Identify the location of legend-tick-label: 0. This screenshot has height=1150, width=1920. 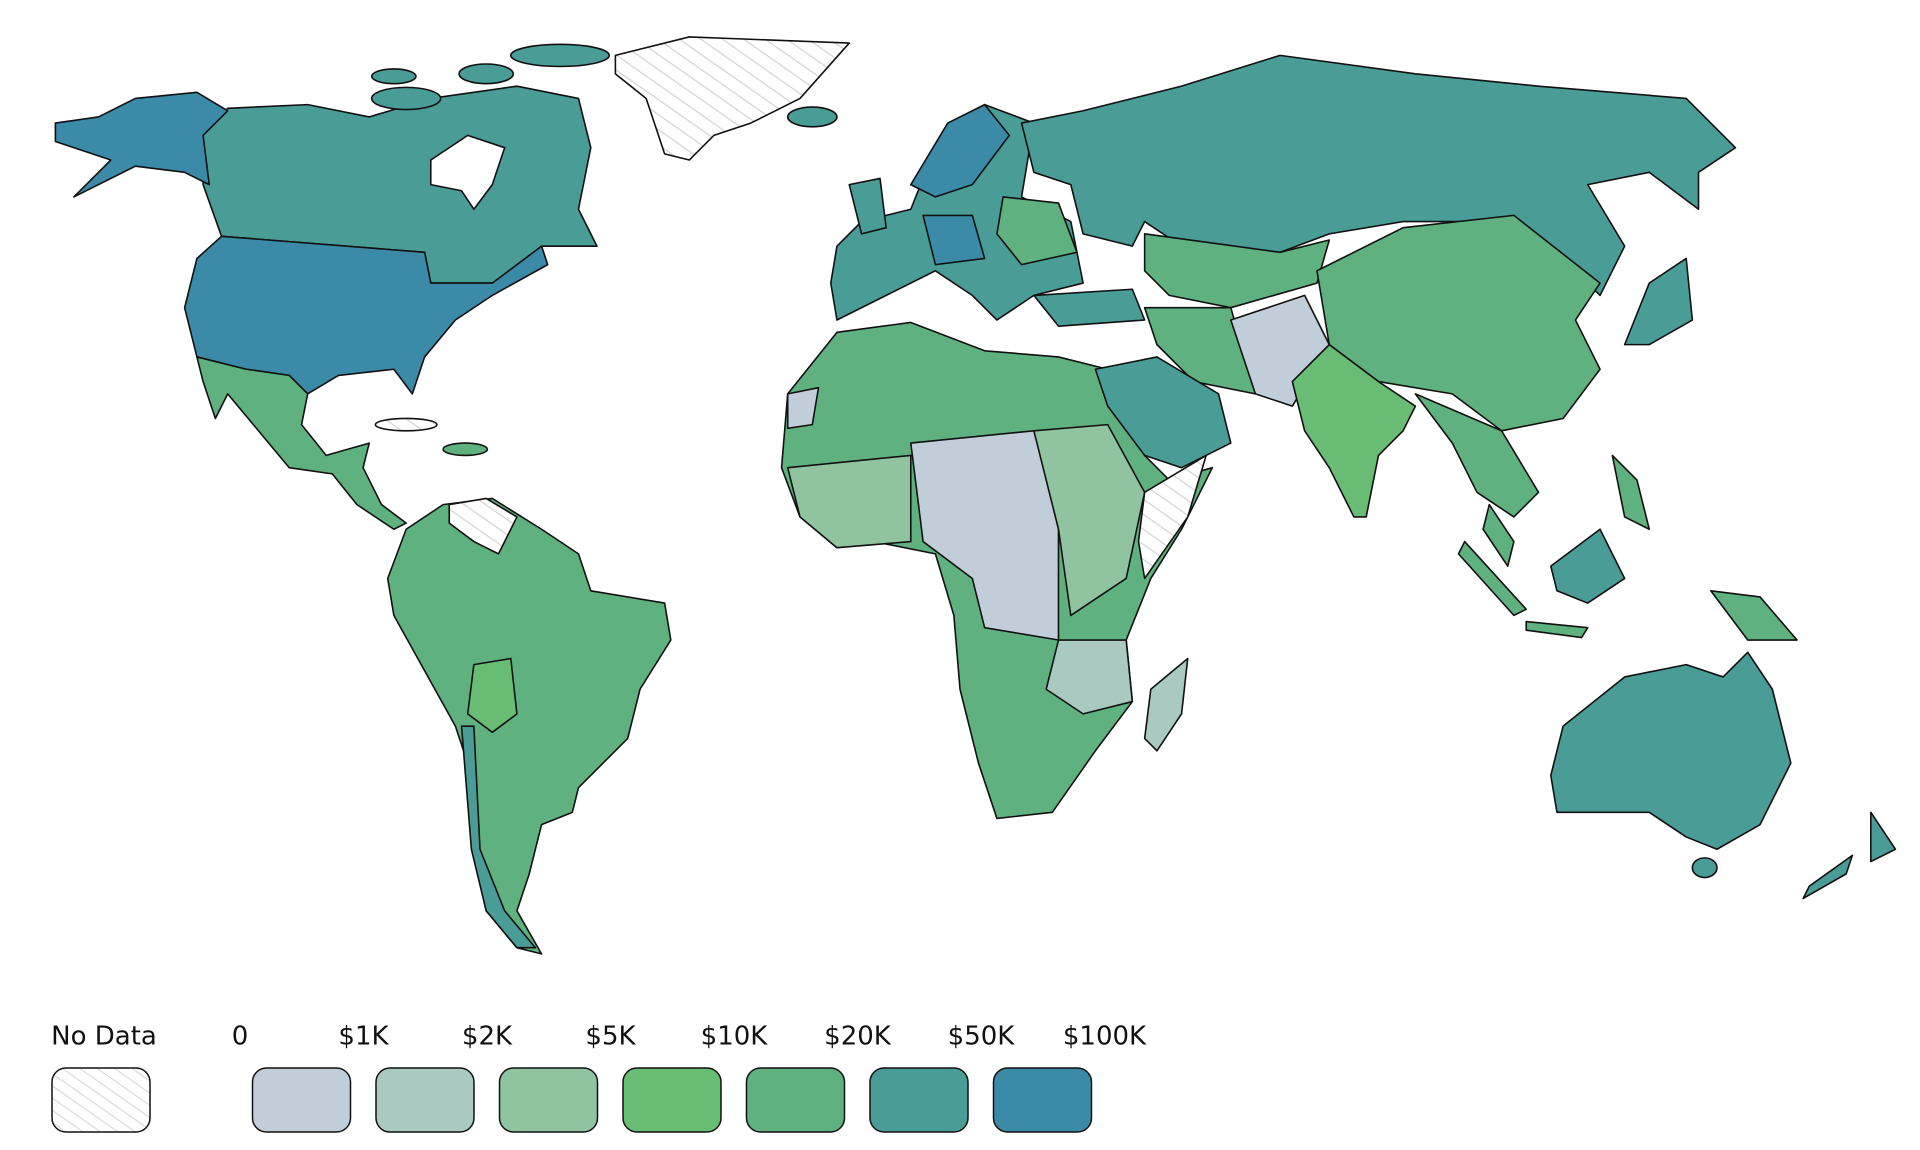
(240, 1037).